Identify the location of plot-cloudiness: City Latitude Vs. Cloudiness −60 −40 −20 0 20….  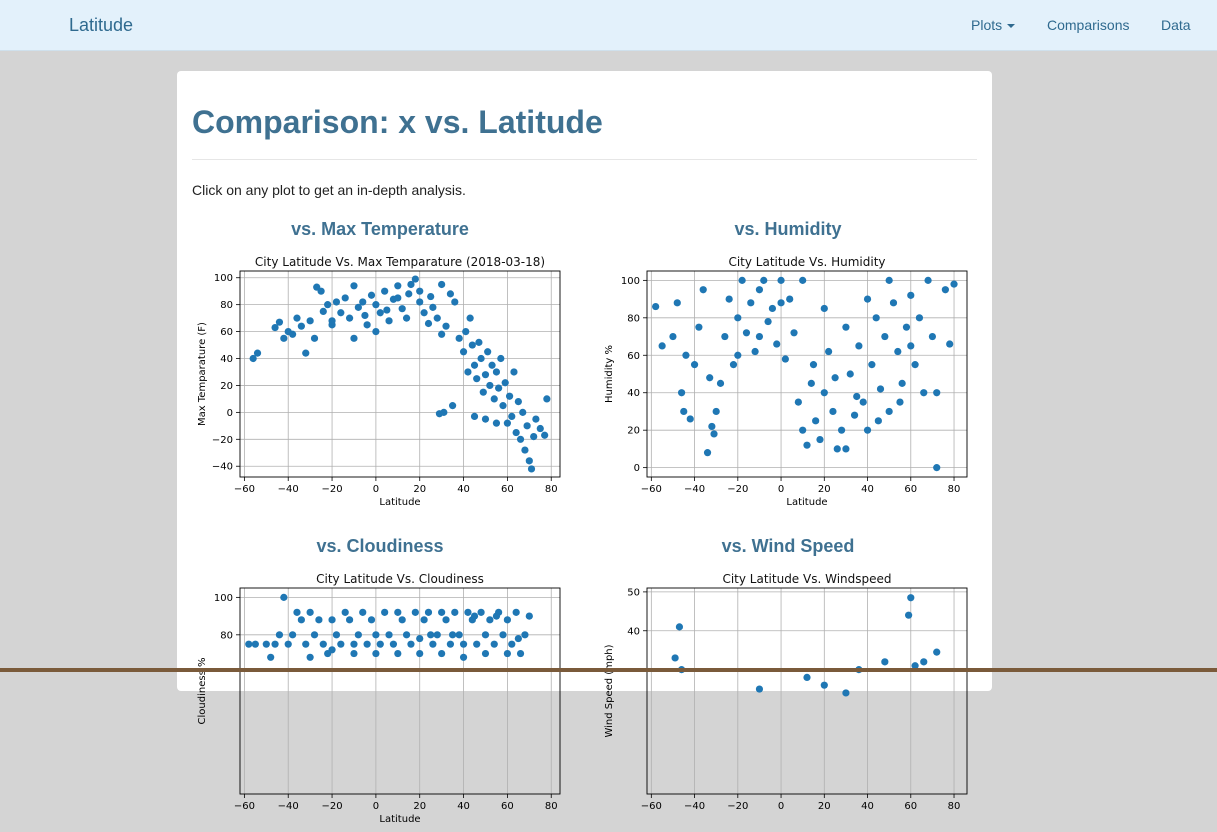
(382, 701).